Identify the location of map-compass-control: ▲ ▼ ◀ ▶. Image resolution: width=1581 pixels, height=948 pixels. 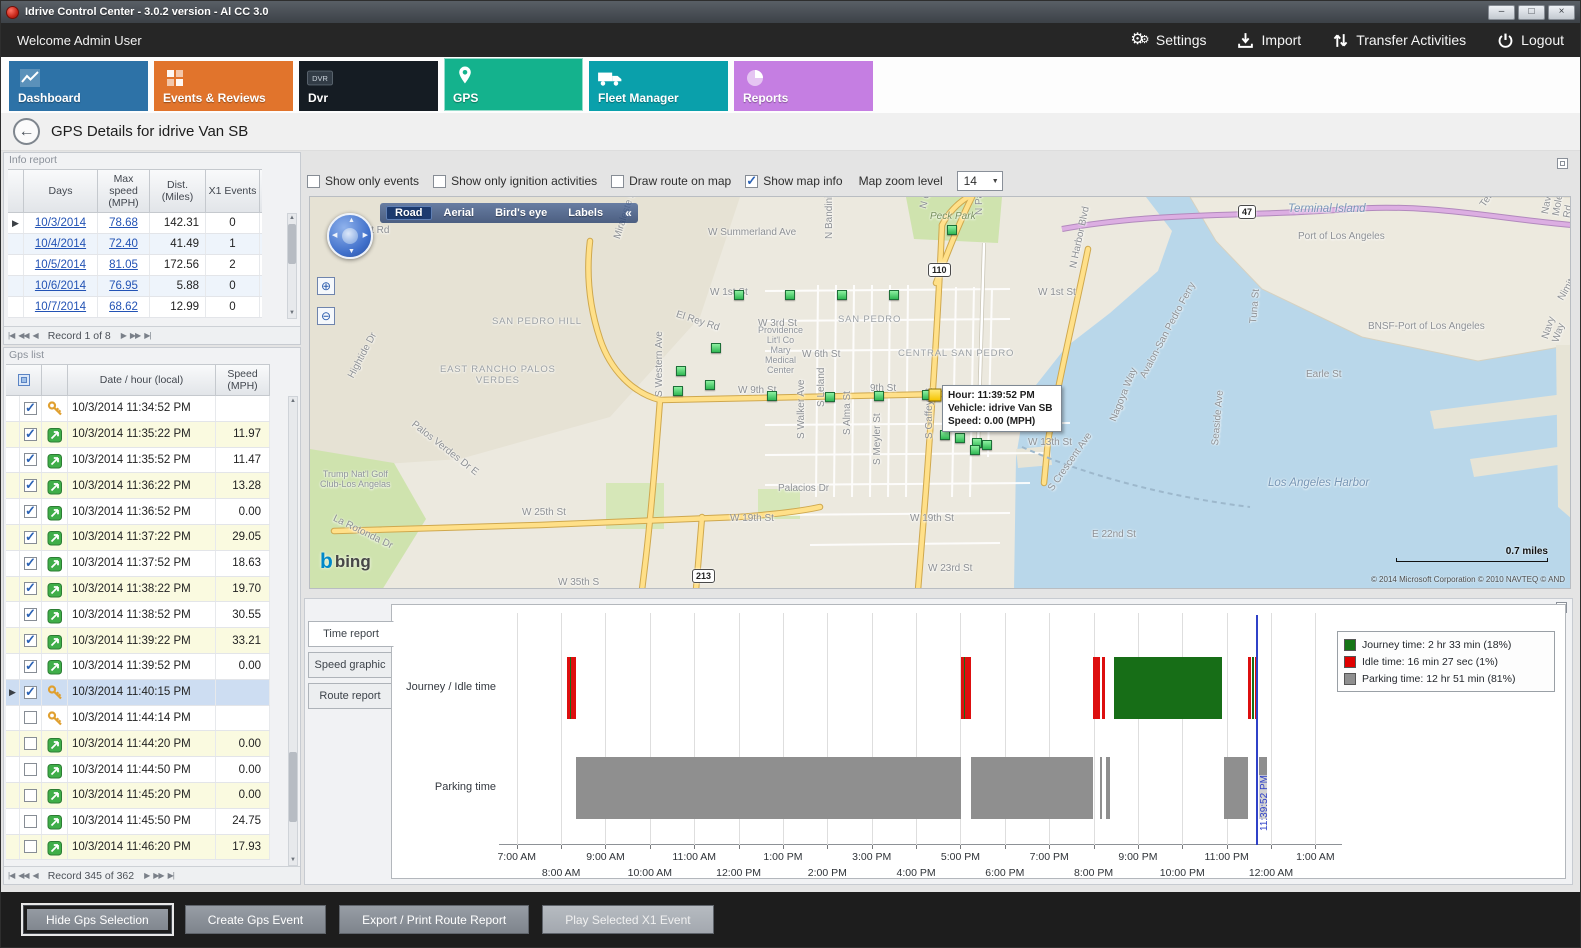
(350, 236).